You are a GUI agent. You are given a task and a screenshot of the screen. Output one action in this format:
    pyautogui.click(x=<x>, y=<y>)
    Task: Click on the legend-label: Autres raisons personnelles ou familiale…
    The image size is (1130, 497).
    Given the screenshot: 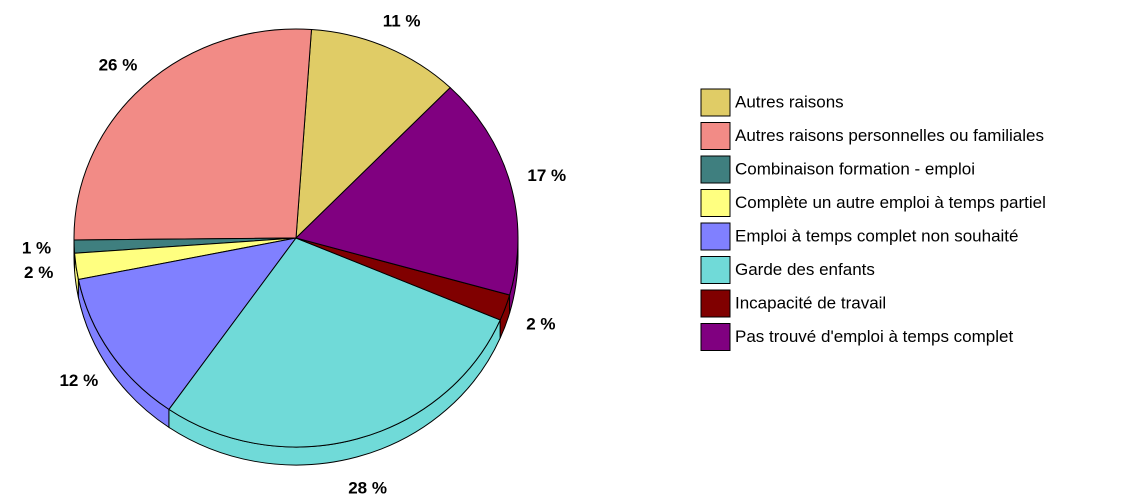 What is the action you would take?
    pyautogui.click(x=889, y=135)
    